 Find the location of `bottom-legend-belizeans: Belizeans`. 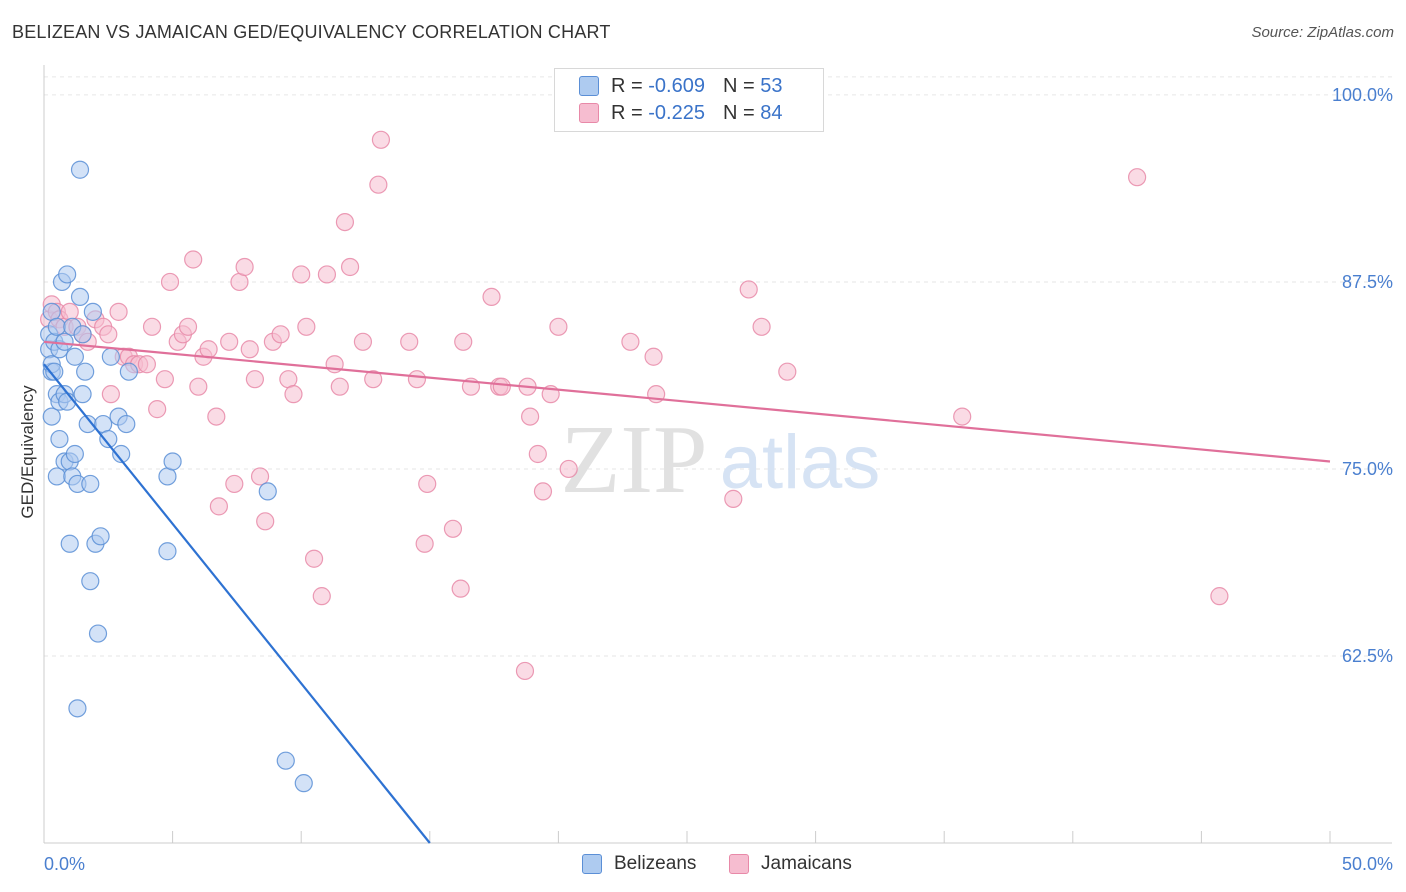

bottom-legend-belizeans: Belizeans is located at coordinates (639, 864).